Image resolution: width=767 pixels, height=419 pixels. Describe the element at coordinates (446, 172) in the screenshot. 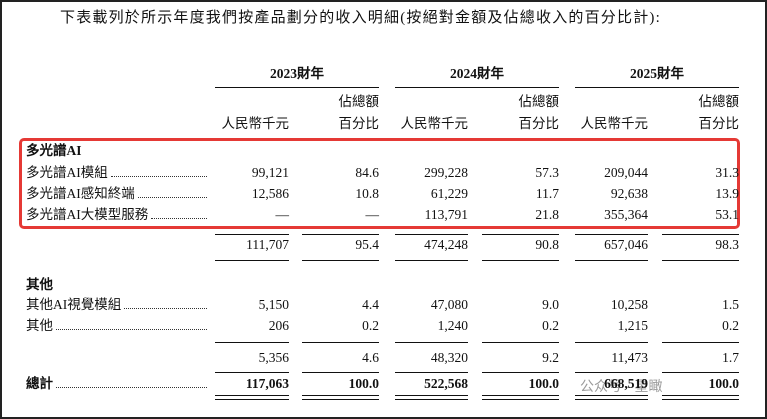

I see `table-cell: 299,228` at that location.